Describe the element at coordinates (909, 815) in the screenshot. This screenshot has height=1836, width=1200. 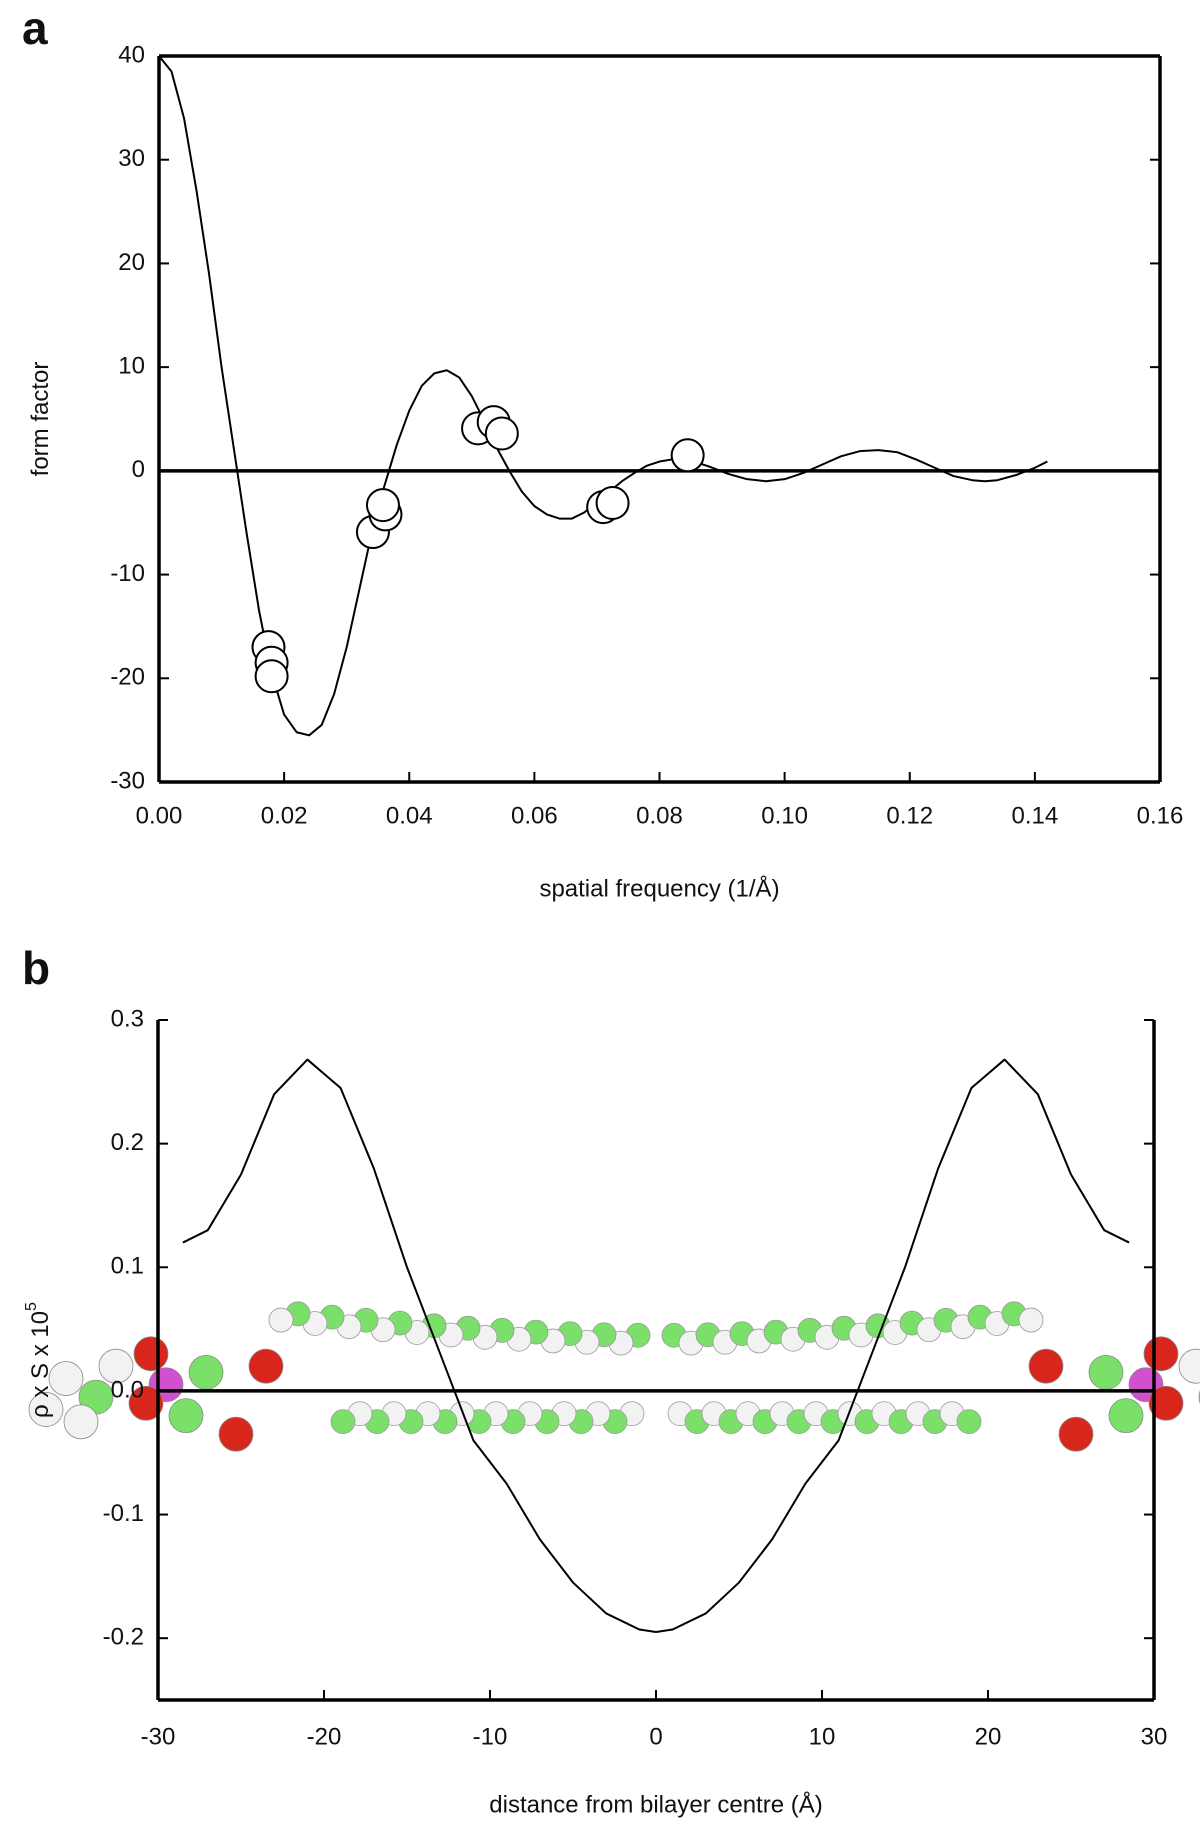
I see `x-tick-label: 0.12` at that location.